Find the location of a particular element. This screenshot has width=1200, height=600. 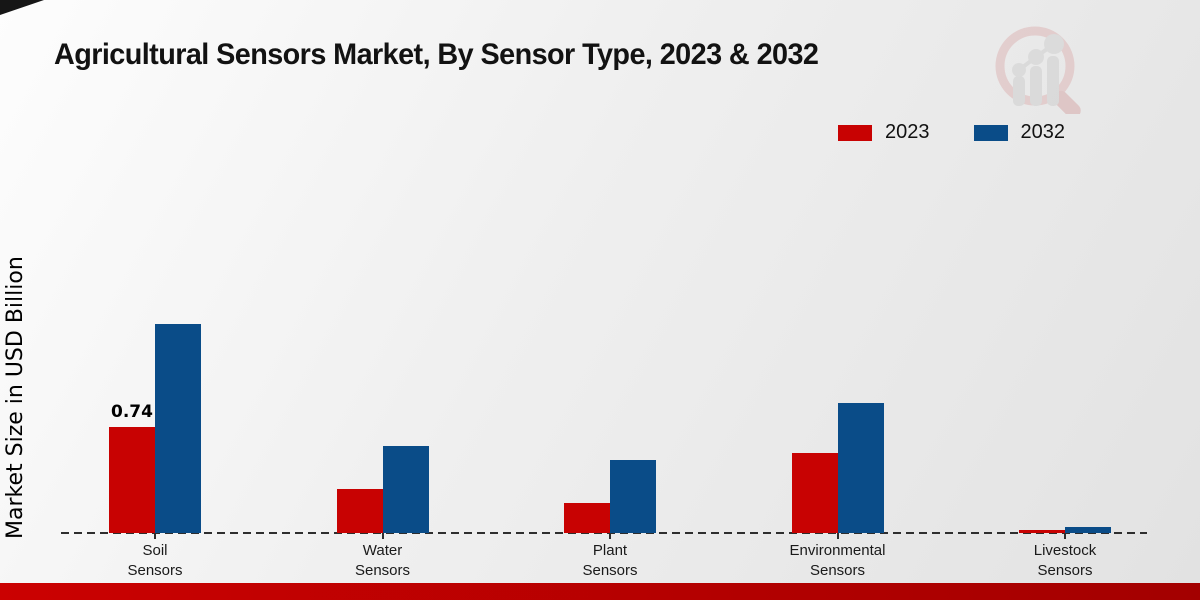

bar-2032-livestock-sensors is located at coordinates (1088, 530).